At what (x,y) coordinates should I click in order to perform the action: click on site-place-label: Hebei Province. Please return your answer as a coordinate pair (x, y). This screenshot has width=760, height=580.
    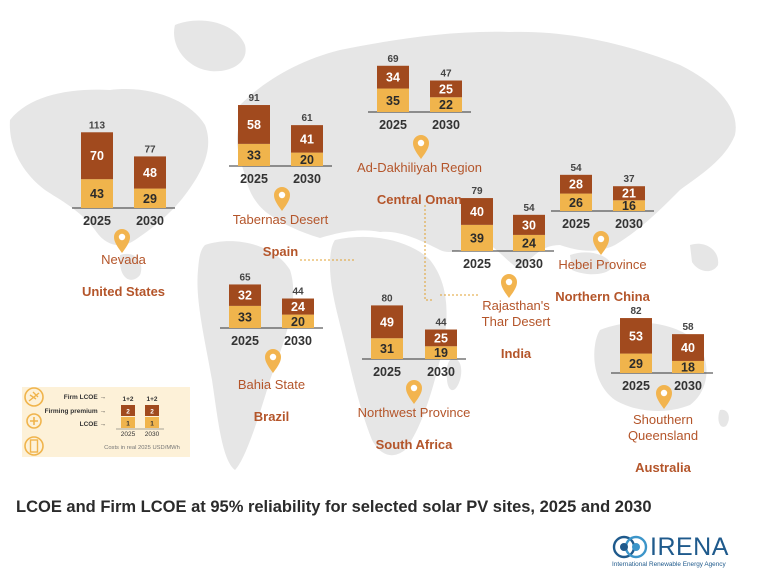
    Looking at the image, I should click on (602, 264).